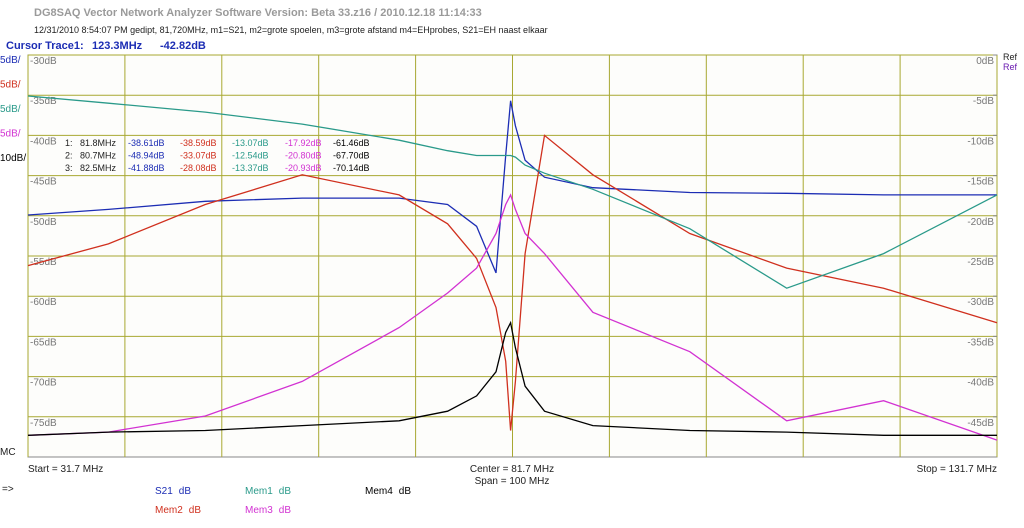 This screenshot has width=1024, height=528. I want to click on y-tick-label: -30dB, so click(43, 61).